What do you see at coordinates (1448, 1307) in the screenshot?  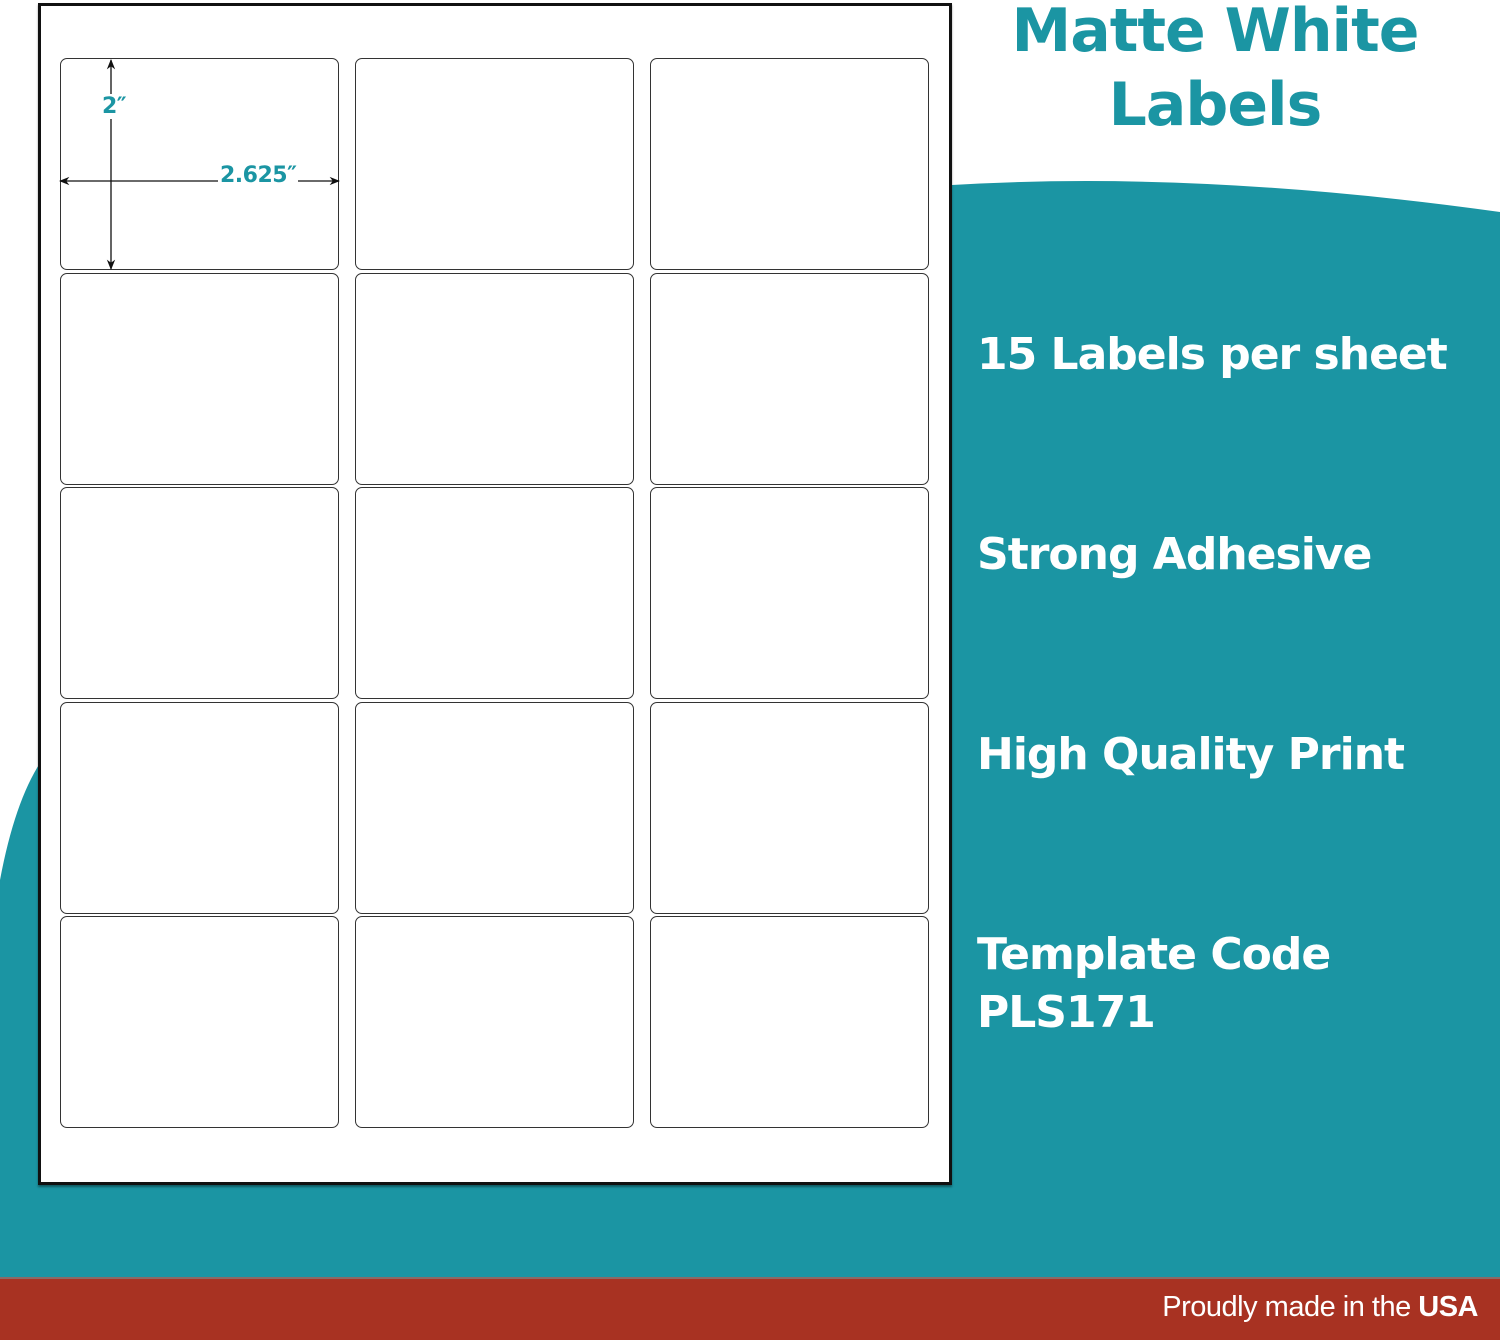 I see `footer-text-usa: USA` at bounding box center [1448, 1307].